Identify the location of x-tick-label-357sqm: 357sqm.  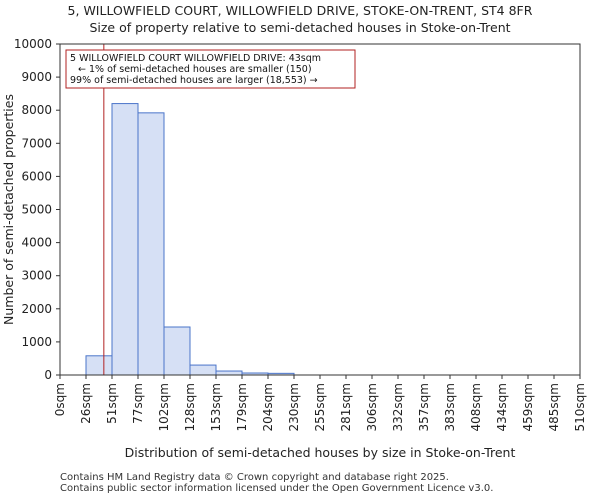
(424, 407).